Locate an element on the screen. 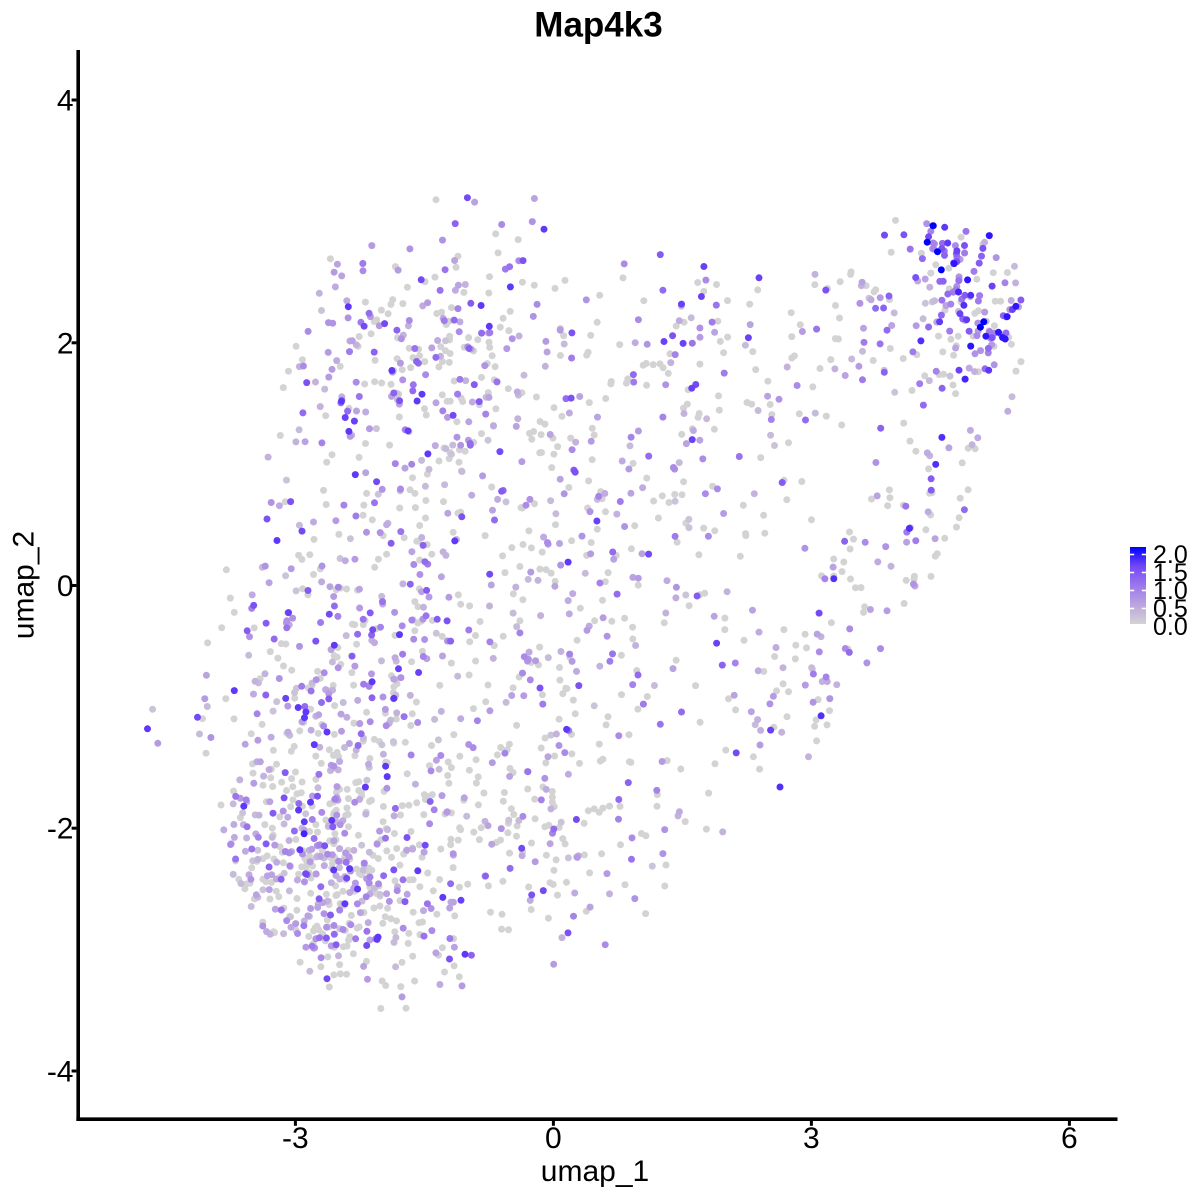 The width and height of the screenshot is (1200, 1200). svg-text: 2.0 is located at coordinates (1170, 555).